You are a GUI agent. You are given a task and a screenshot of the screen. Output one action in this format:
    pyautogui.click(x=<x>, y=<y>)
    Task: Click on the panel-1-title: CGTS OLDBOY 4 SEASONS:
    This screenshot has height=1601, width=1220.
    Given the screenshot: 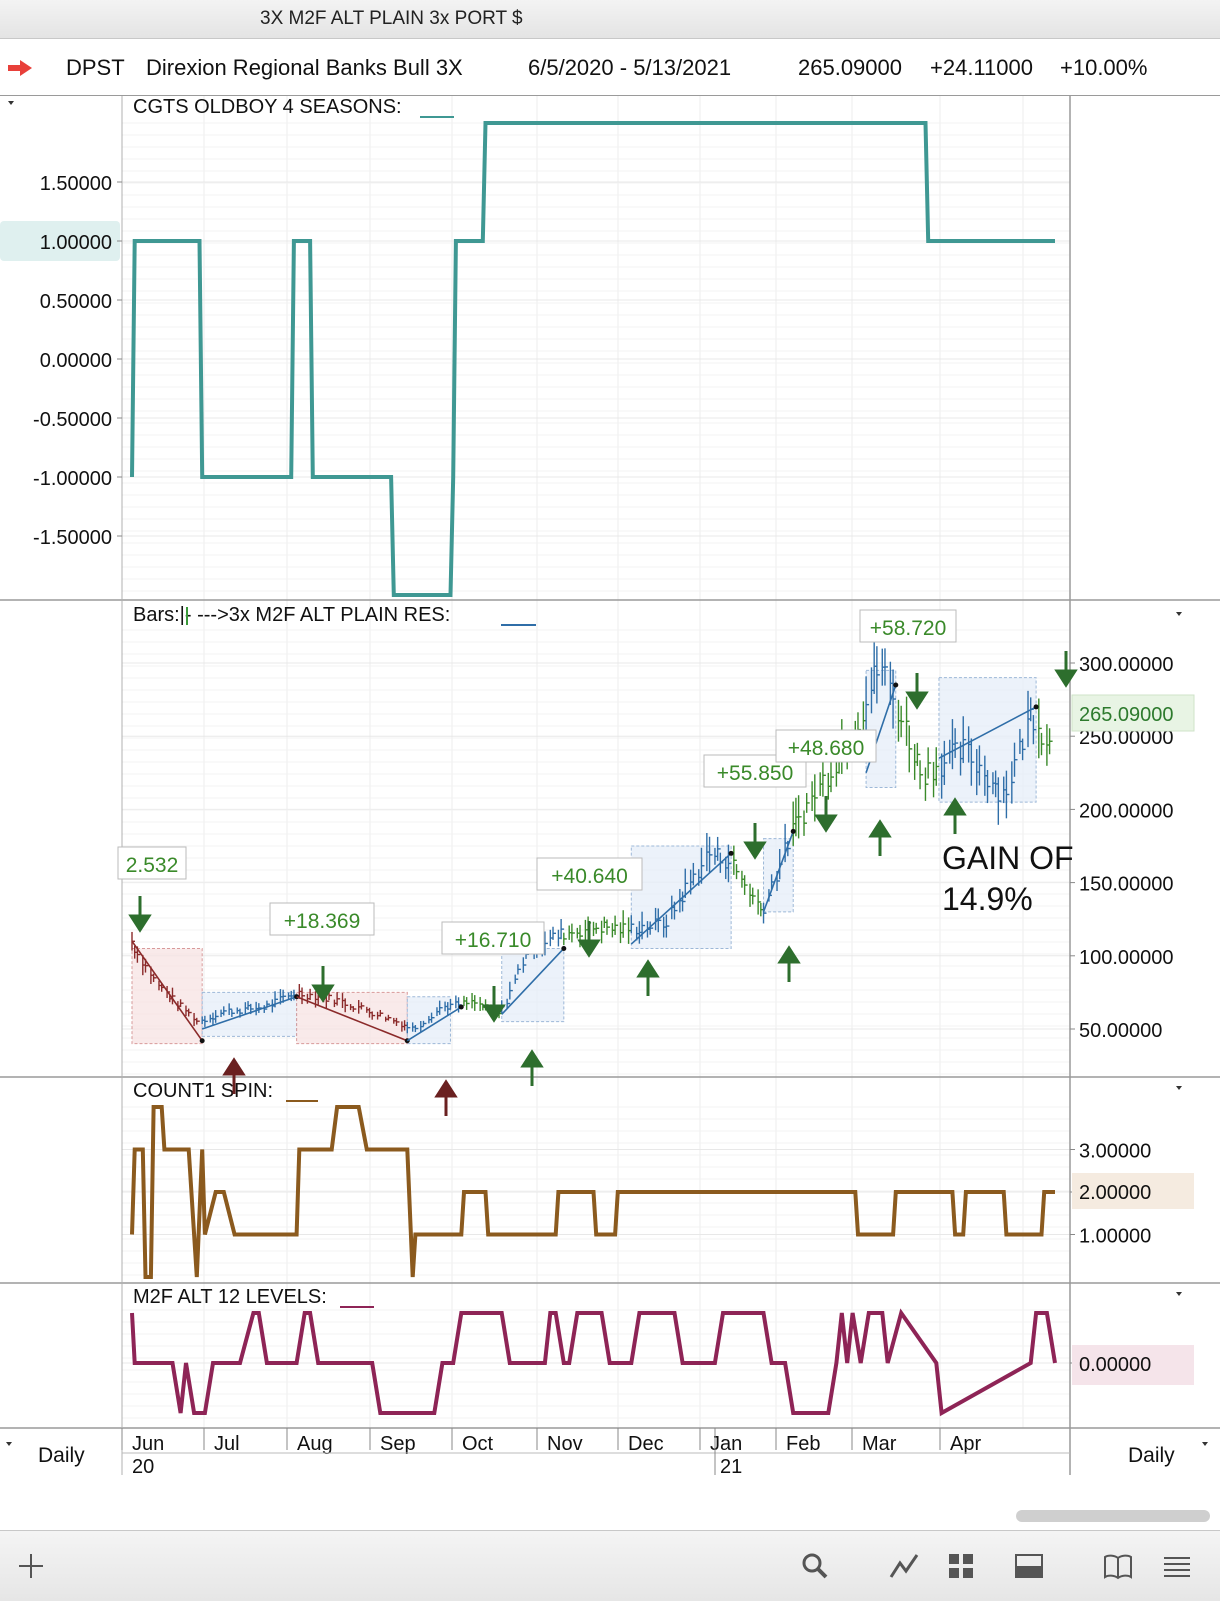 What is the action you would take?
    pyautogui.click(x=267, y=107)
    